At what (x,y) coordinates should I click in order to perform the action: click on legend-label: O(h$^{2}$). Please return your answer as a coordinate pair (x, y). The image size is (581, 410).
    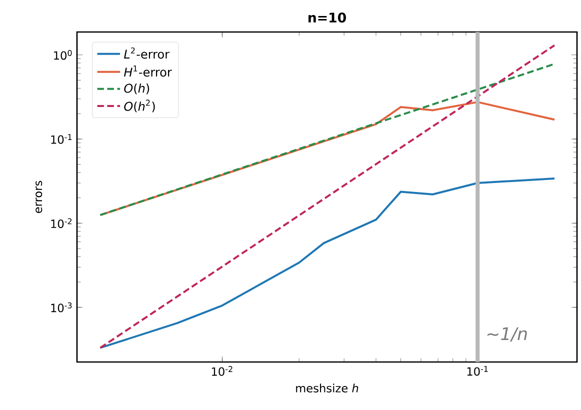
    Looking at the image, I should click on (139, 106).